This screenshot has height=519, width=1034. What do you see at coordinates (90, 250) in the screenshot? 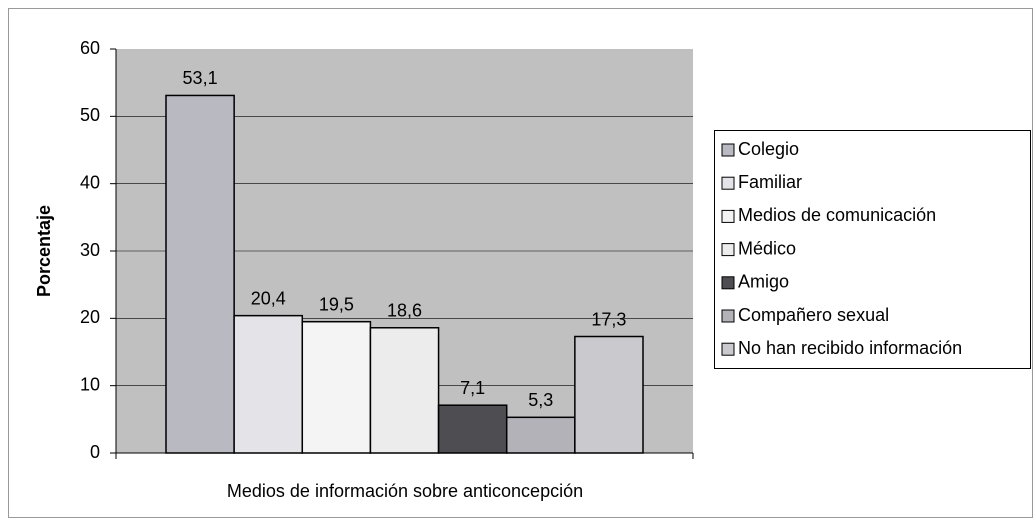
I see `y-tick-label: 30` at bounding box center [90, 250].